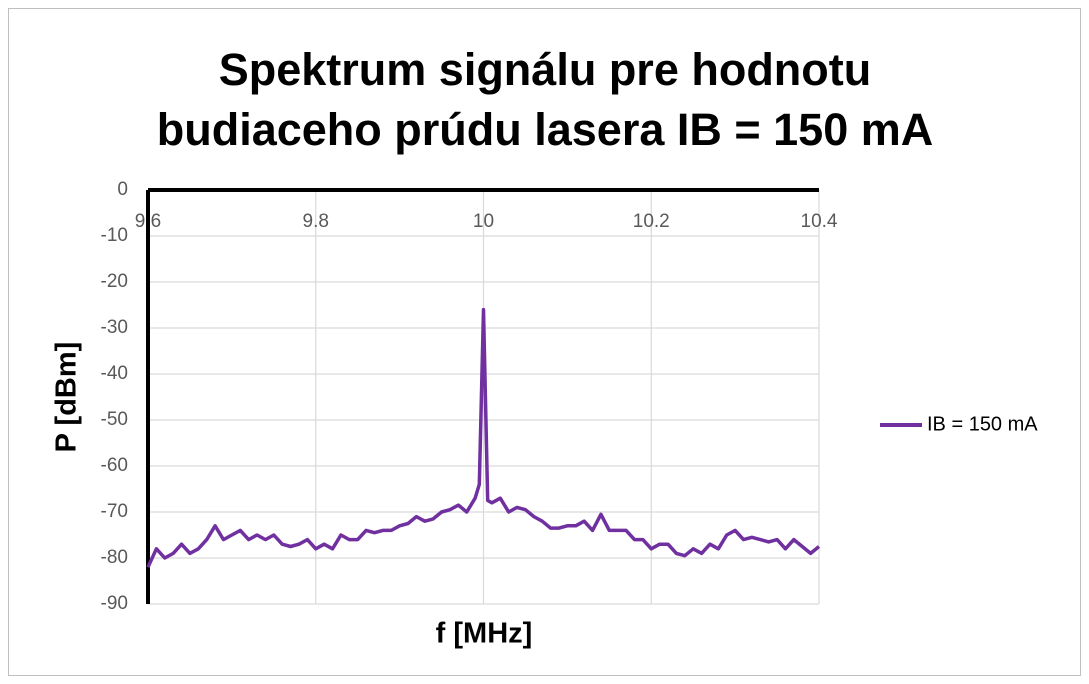 The image size is (1089, 684). Describe the element at coordinates (114, 557) in the screenshot. I see `y-tick-label: -80` at that location.